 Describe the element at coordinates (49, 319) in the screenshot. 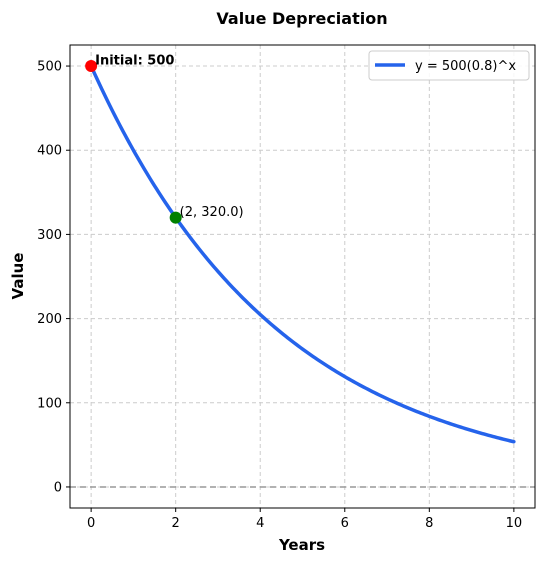

I see `y-tick-label: 200` at that location.